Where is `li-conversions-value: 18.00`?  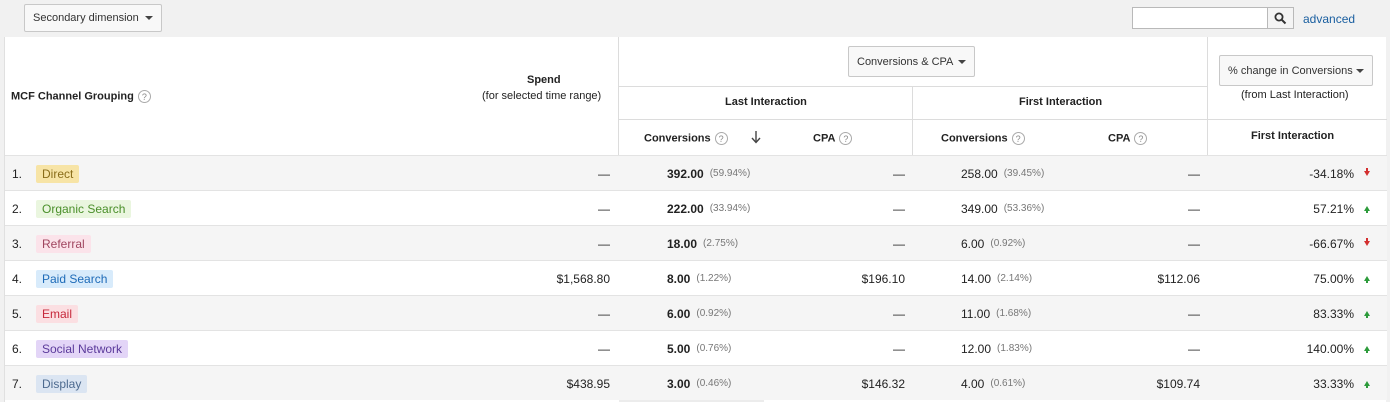
li-conversions-value: 18.00 is located at coordinates (682, 243).